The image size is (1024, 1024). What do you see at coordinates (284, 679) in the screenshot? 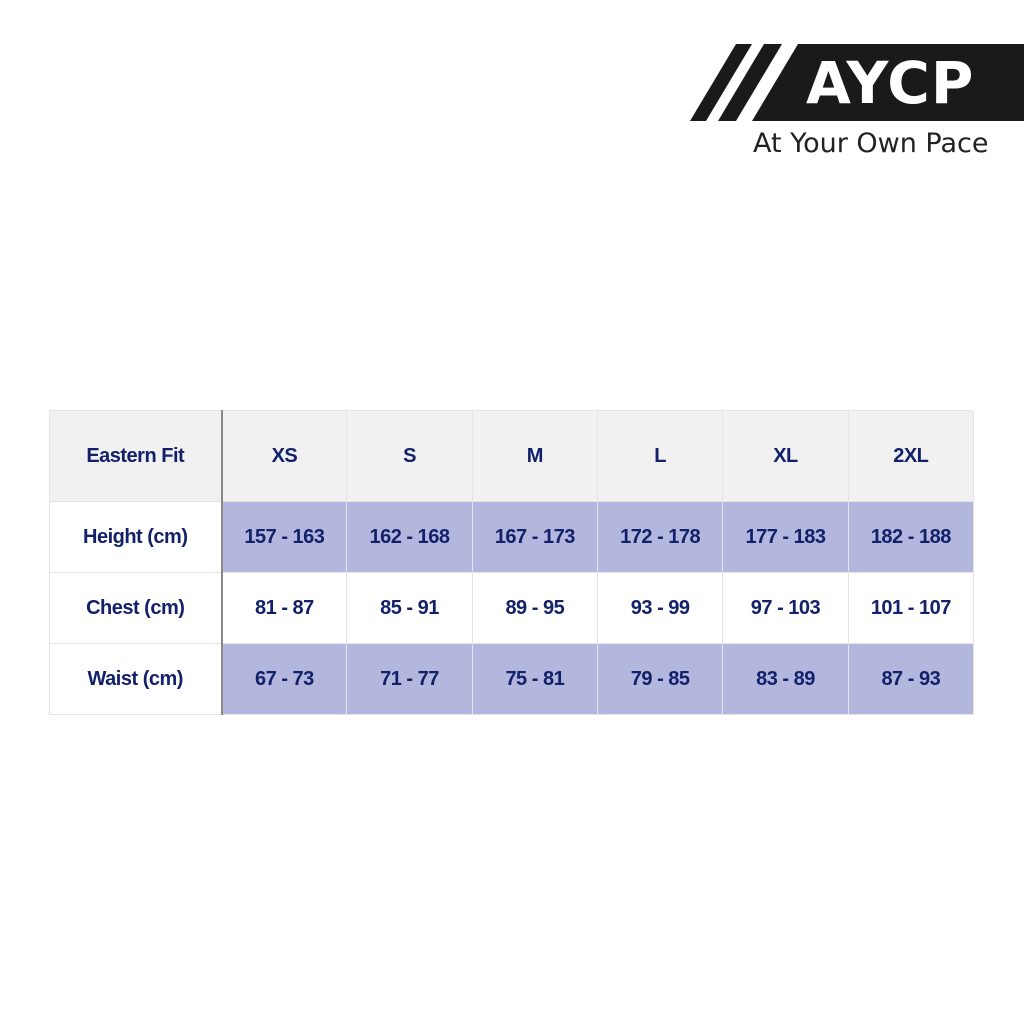
I see `table-cell: 67 - 73` at bounding box center [284, 679].